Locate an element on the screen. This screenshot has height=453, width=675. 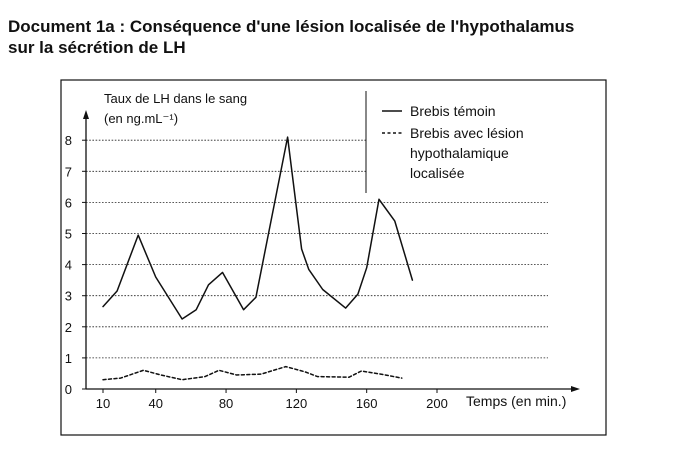
y-axis-arrow is located at coordinates (86, 114).